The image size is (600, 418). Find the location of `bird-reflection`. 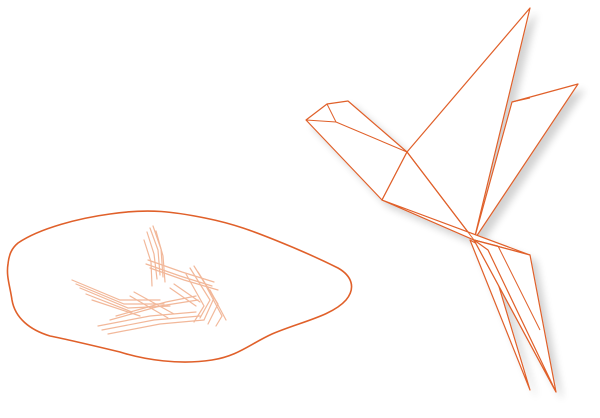

bird-reflection is located at coordinates (149, 280).